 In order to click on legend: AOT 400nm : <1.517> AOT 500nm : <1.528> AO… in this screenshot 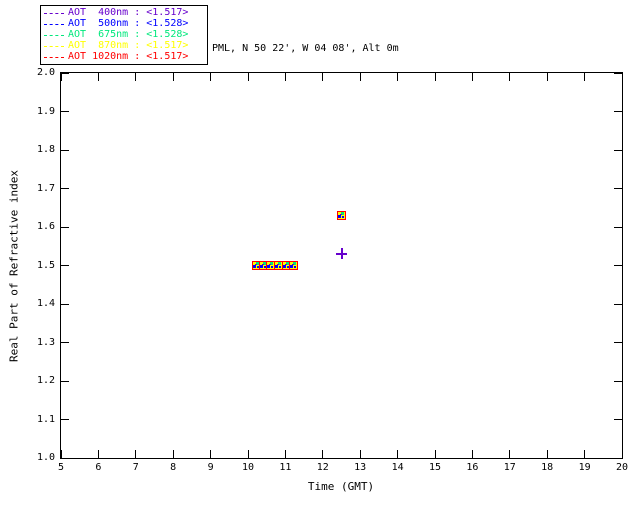, I will do `click(124, 35)`.